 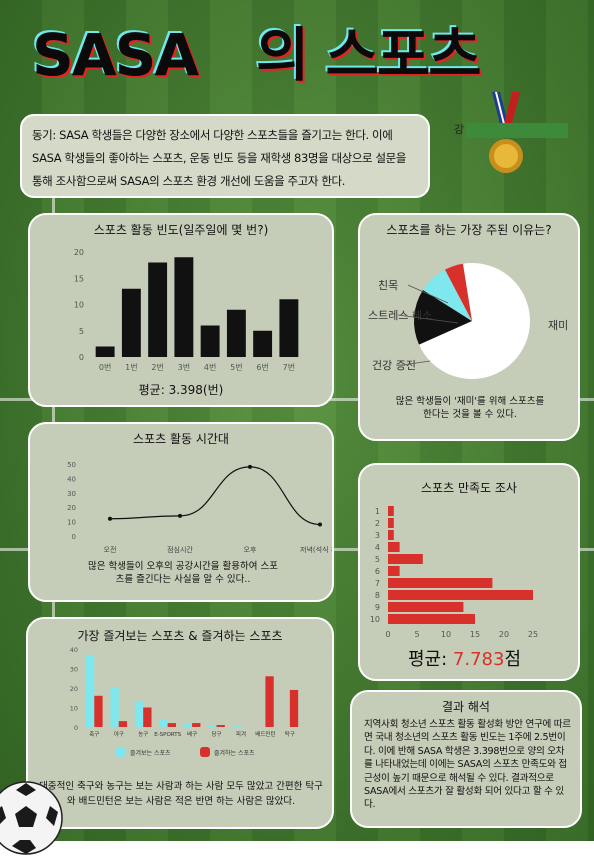 I want to click on timeofday-line-chart: 0 10 20 30 40 50 오전 점심시간 오후 저녁(석식 후), so click(x=199, y=507).